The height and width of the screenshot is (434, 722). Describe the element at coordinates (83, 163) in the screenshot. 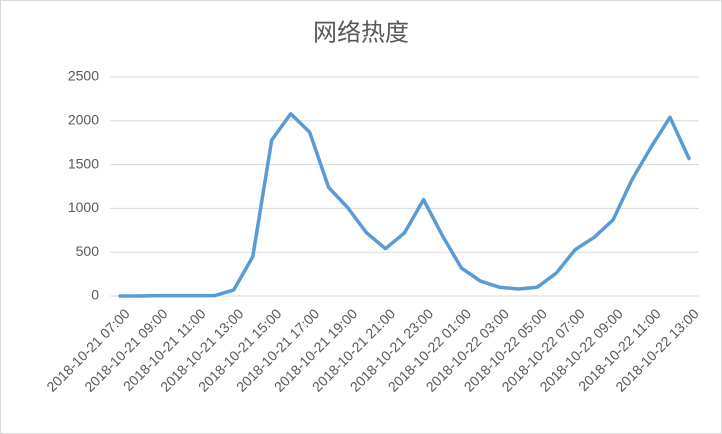

I see `y-tick-label: 1500` at that location.